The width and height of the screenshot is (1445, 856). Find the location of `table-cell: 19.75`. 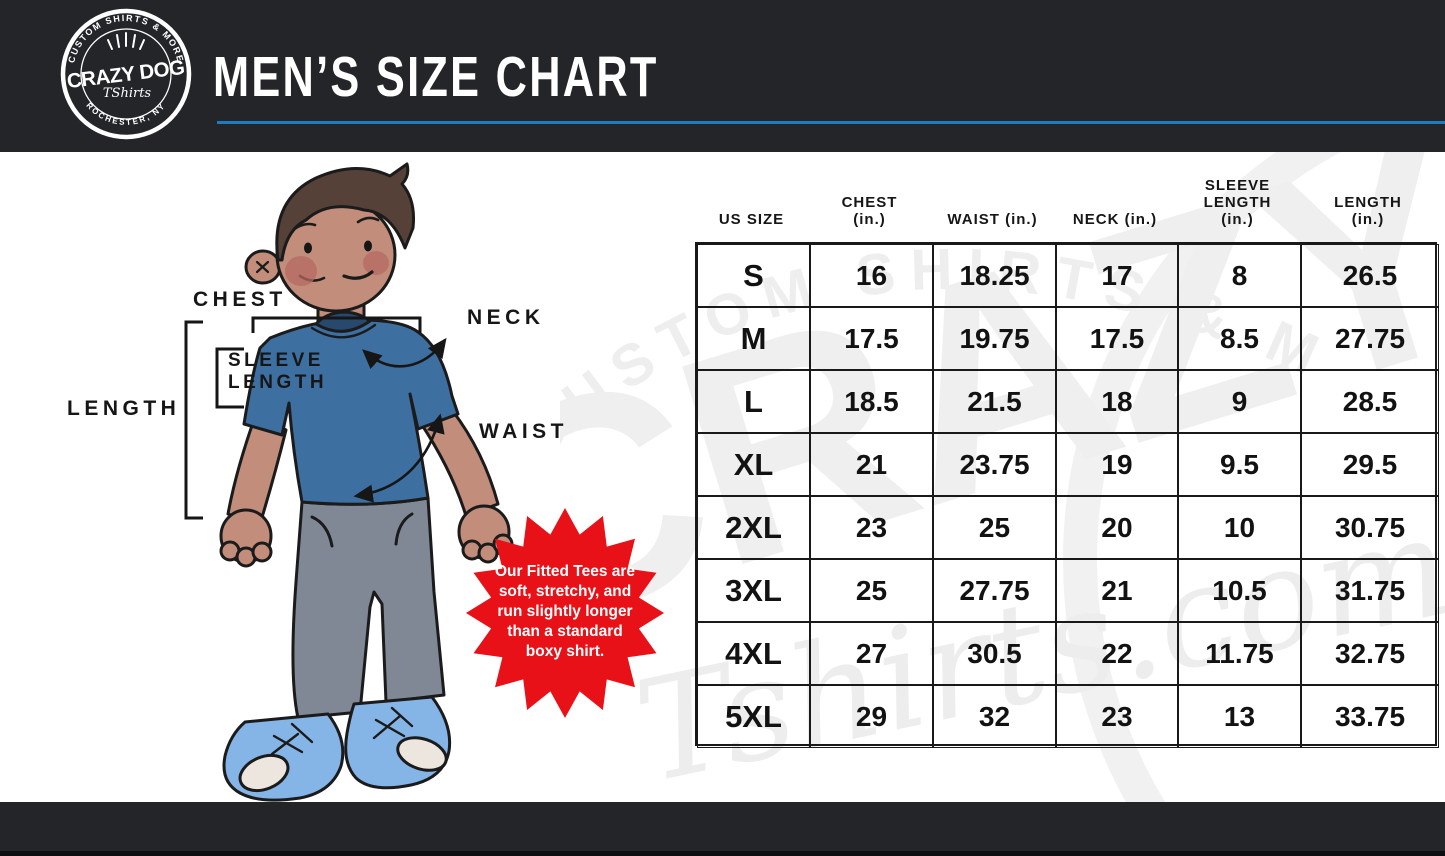

table-cell: 19.75 is located at coordinates (994, 338).